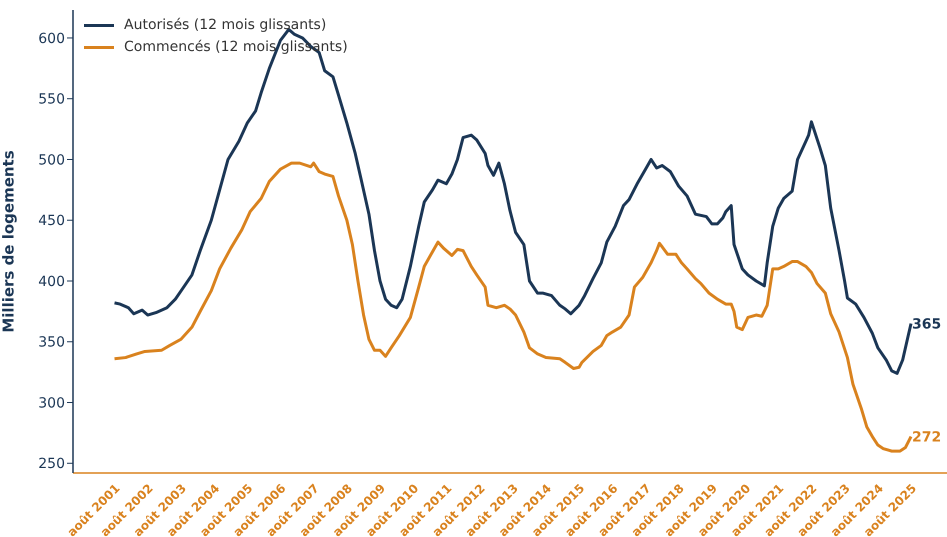 The width and height of the screenshot is (947, 537). Describe the element at coordinates (225, 25) in the screenshot. I see `legend-label: Autorisés (12 mois glissants)` at that location.